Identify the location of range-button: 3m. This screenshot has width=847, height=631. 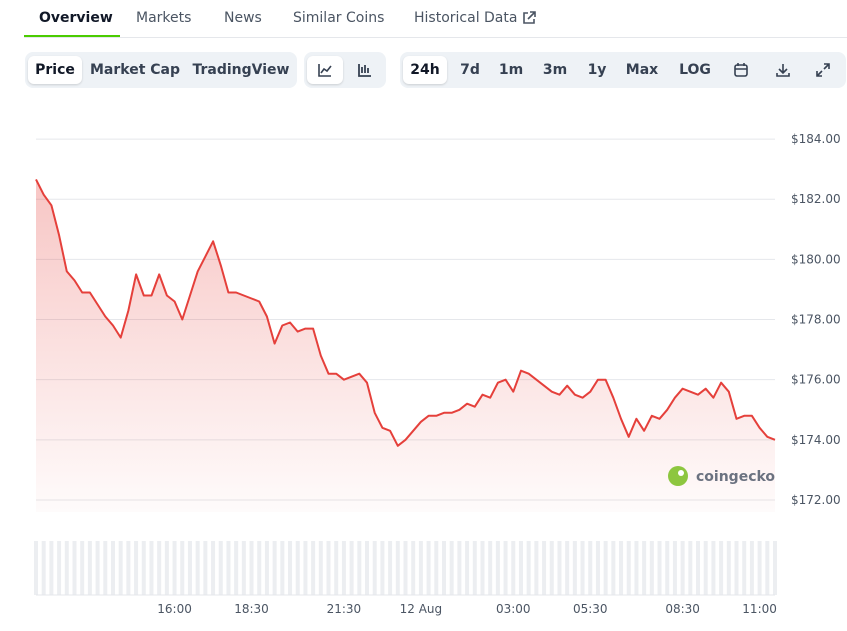
(555, 70).